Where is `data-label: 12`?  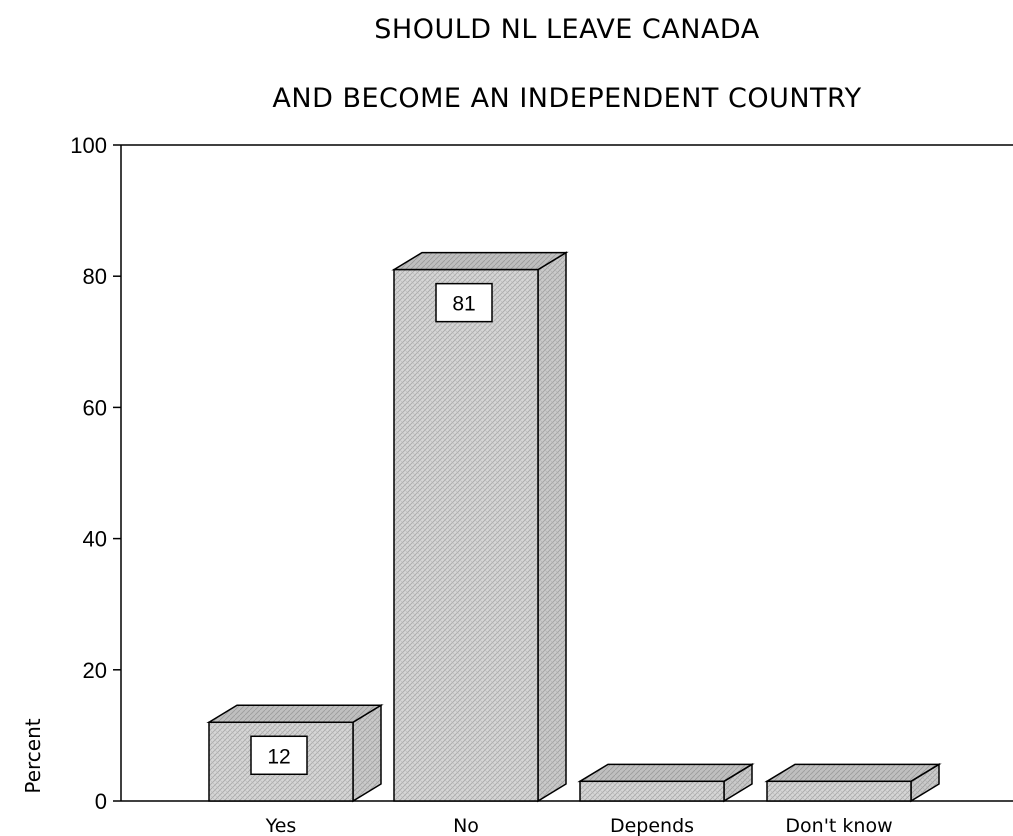
data-label: 12 is located at coordinates (278, 756).